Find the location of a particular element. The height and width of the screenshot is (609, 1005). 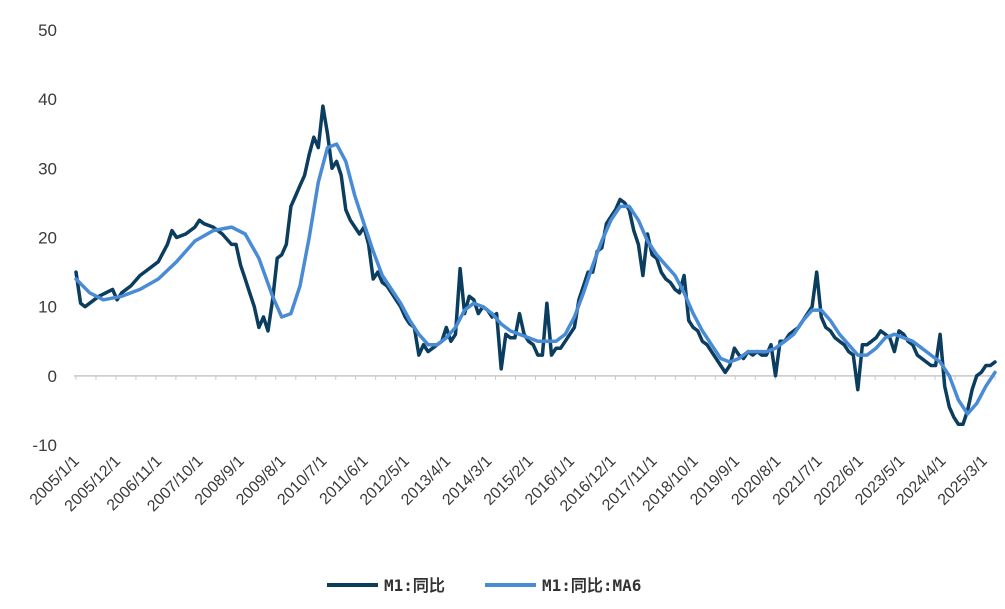

y-tick-label: 30 is located at coordinates (47, 168).